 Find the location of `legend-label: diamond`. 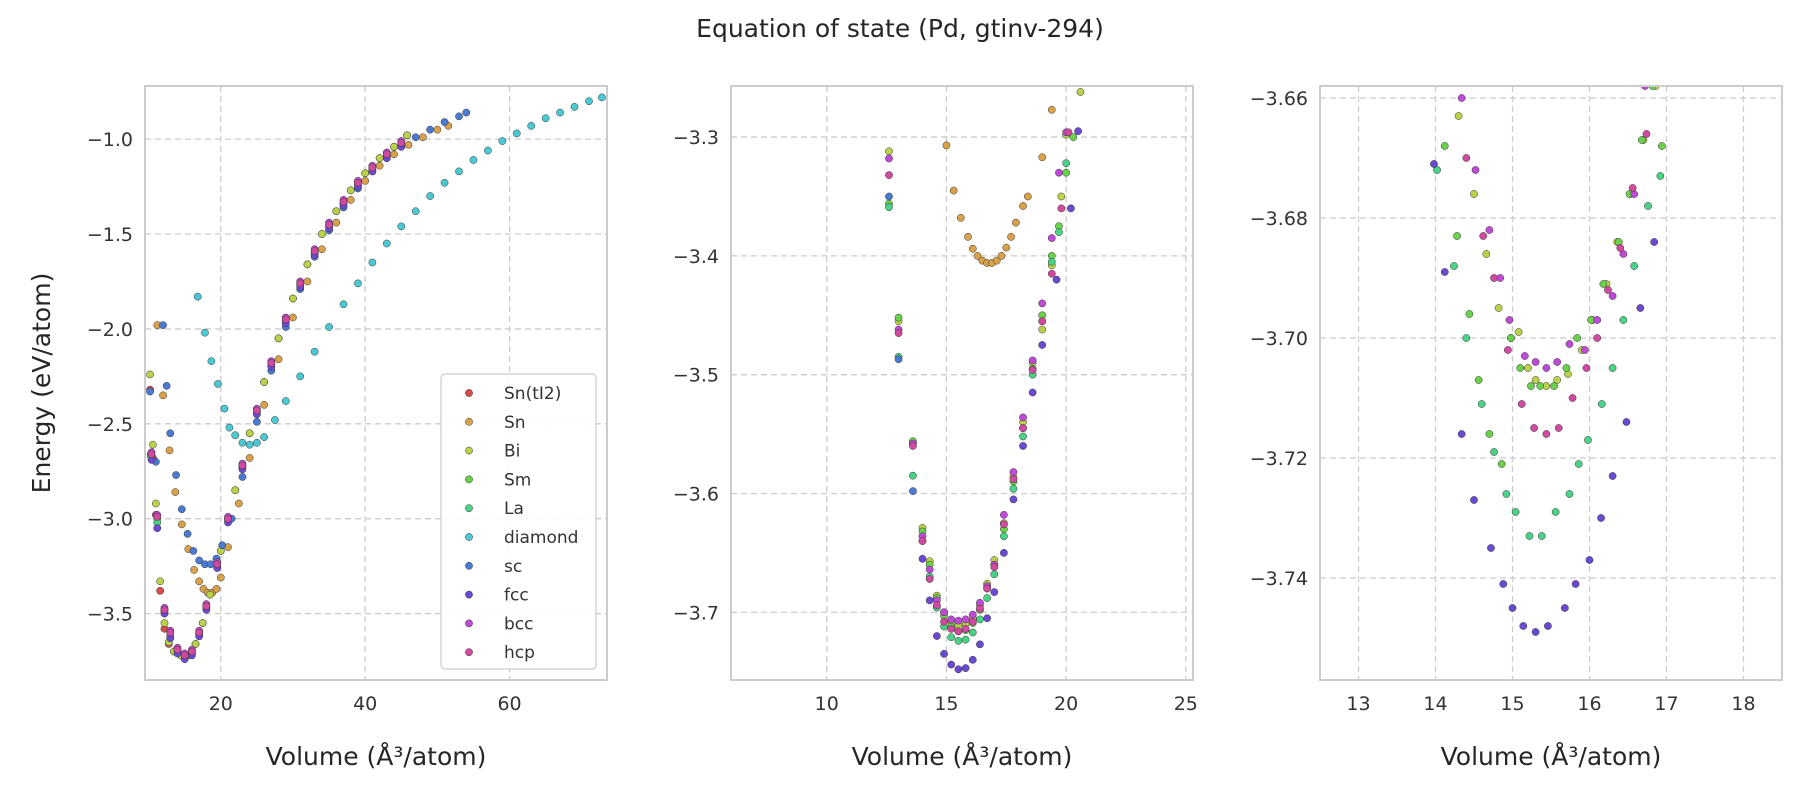

legend-label: diamond is located at coordinates (541, 538).